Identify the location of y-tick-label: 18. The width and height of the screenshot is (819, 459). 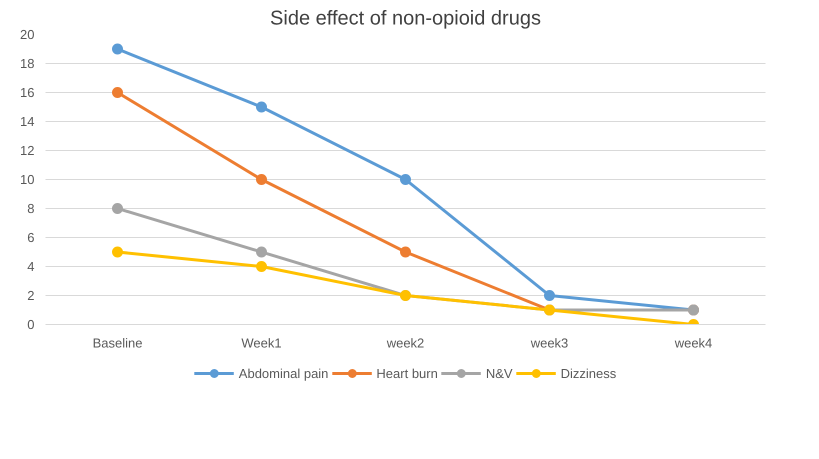
(27, 63).